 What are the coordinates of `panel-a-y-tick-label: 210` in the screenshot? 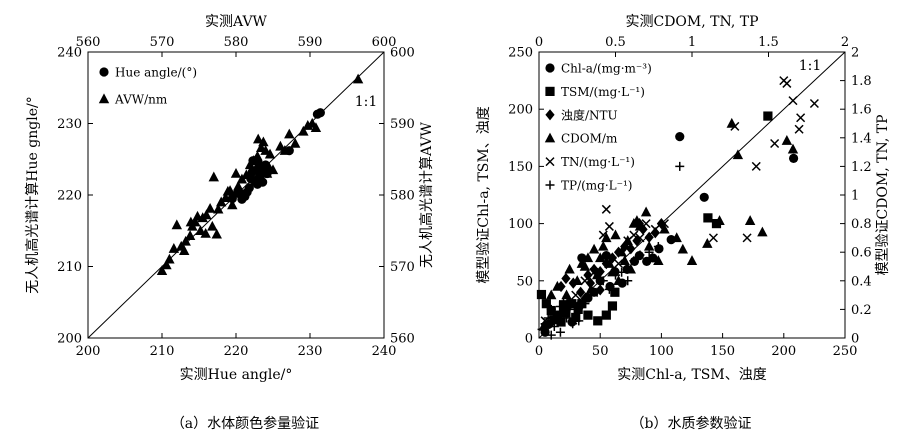 It's located at (69, 267).